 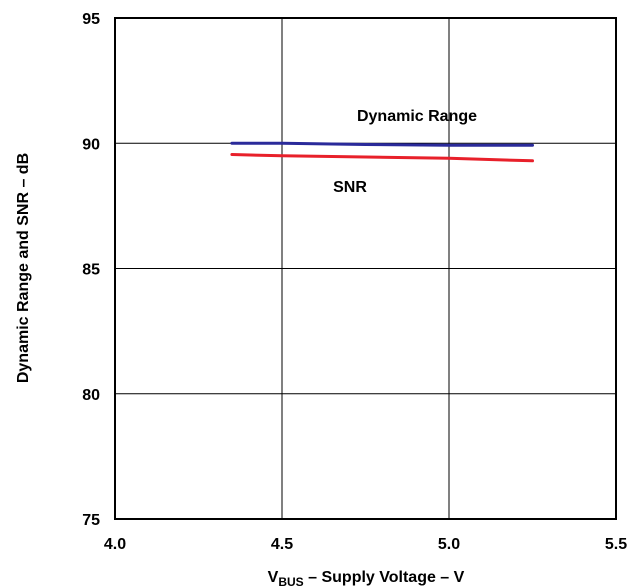 I want to click on y-axis-label: Dynamic Range and SNR – dB, so click(x=23, y=268).